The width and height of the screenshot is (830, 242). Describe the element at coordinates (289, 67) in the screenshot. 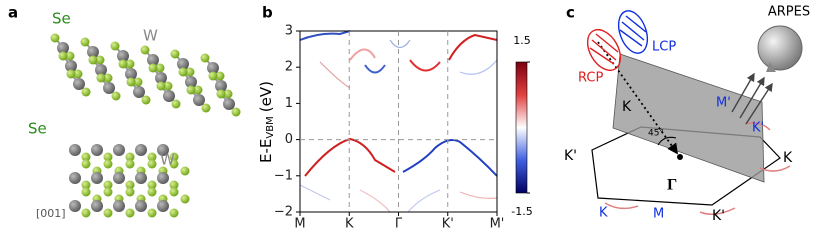

I see `y-tick-label: 2` at that location.